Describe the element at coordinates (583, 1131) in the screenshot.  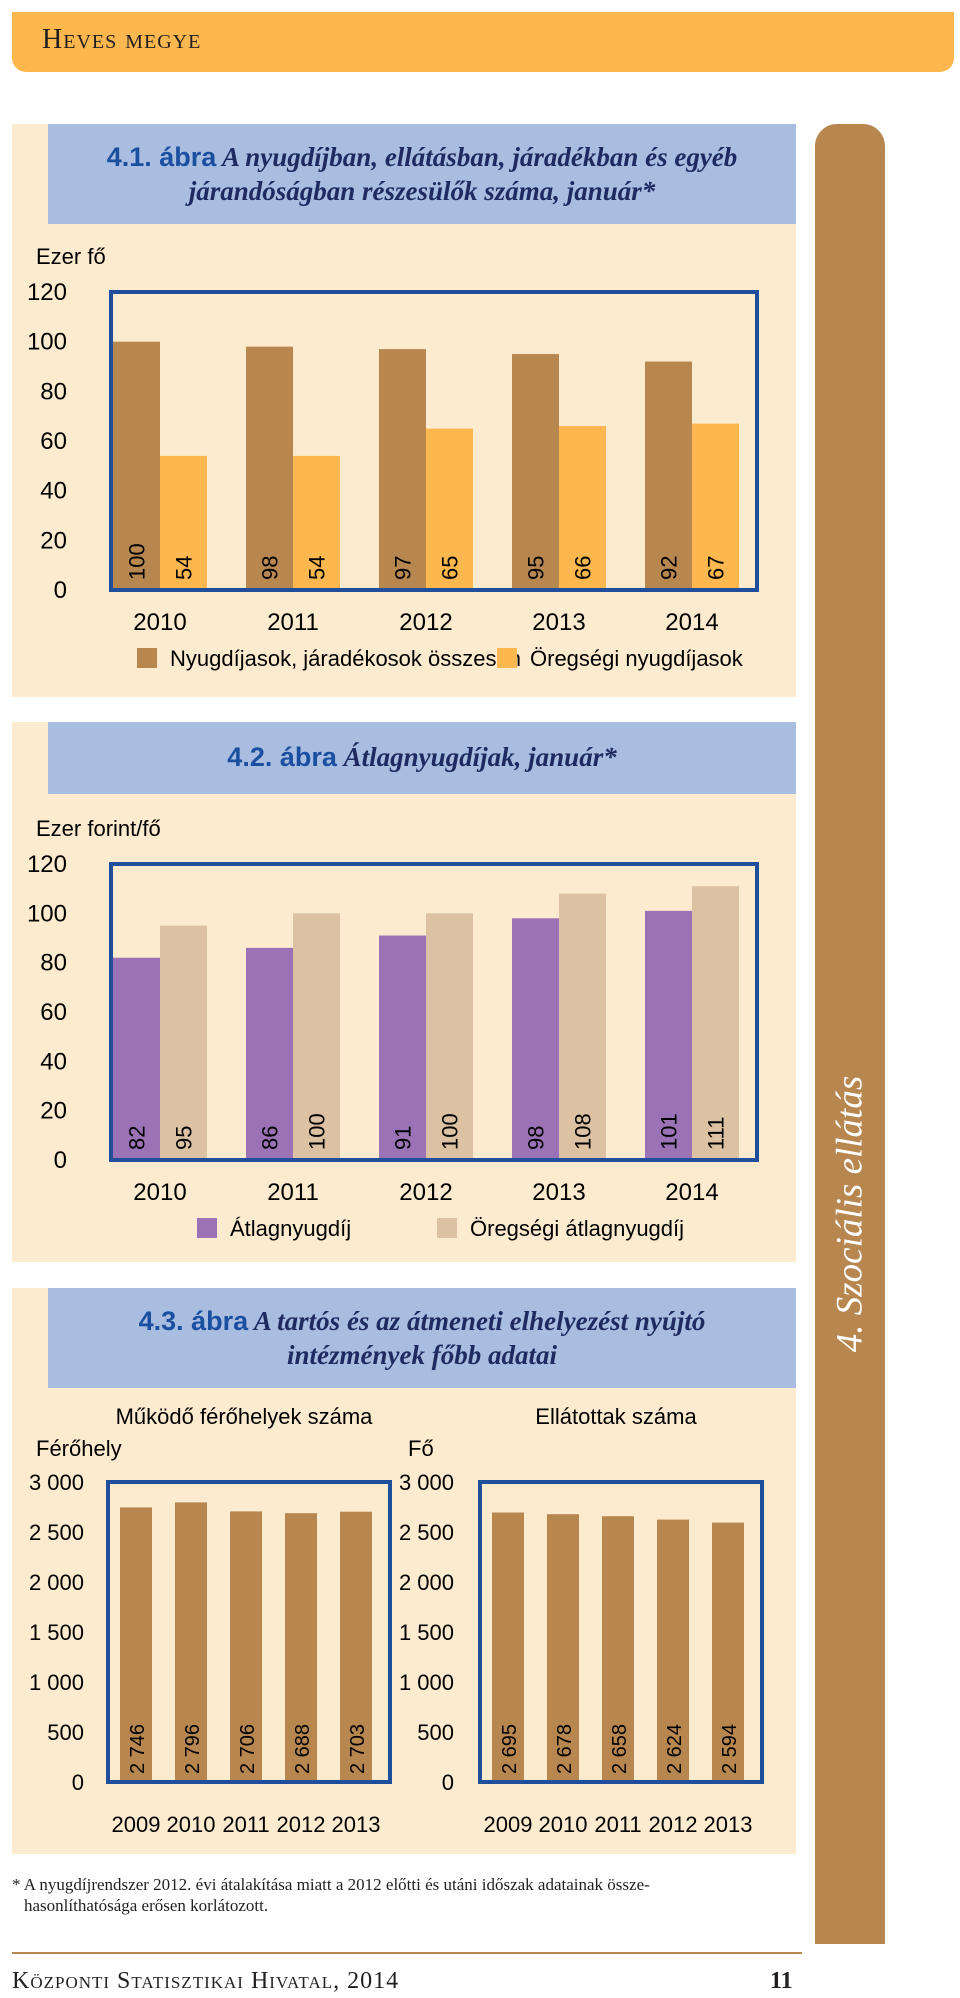
I see `data-label: 108` at that location.